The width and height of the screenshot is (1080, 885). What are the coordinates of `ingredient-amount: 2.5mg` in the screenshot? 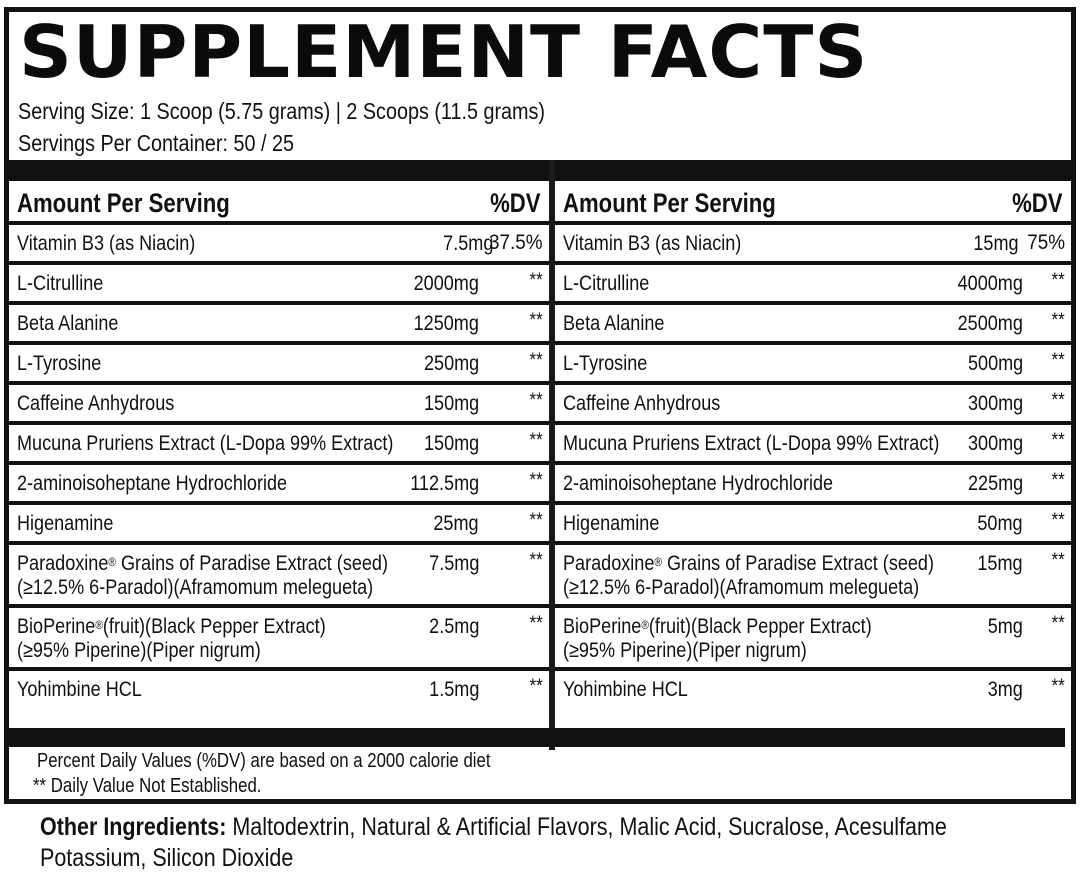 It's located at (453, 626).